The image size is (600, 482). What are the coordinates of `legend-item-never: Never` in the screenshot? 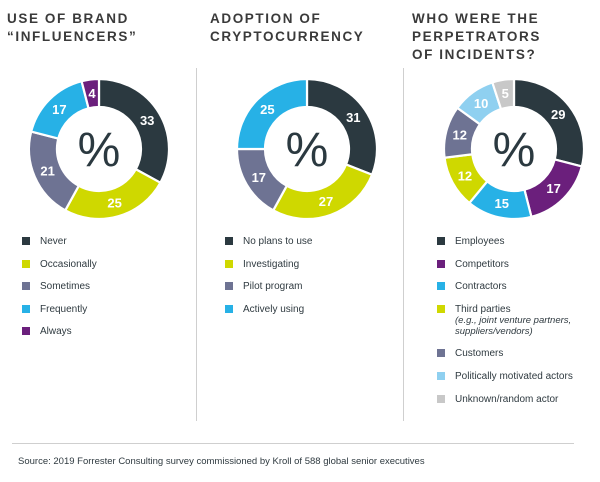 It's located at (59, 241).